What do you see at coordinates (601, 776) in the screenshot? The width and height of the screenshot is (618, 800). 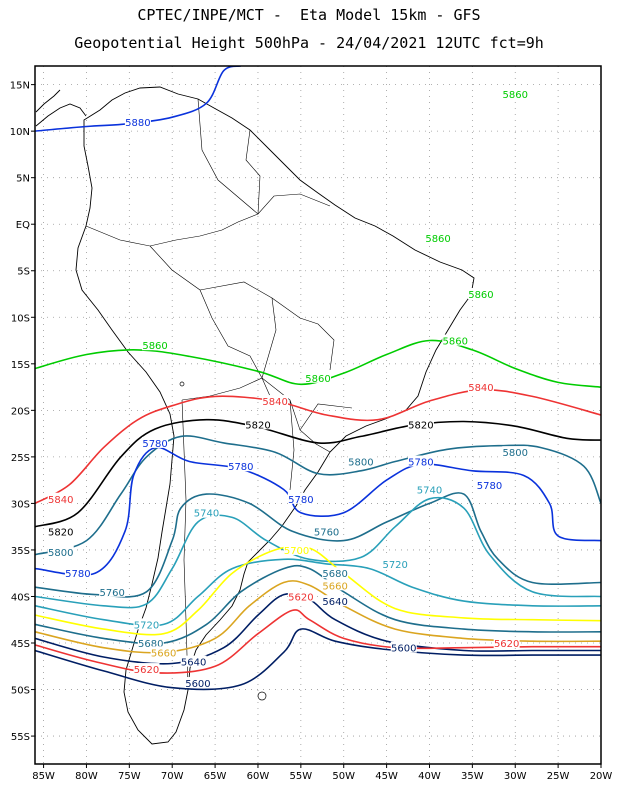 I see `lon-tick-label: 20W` at bounding box center [601, 776].